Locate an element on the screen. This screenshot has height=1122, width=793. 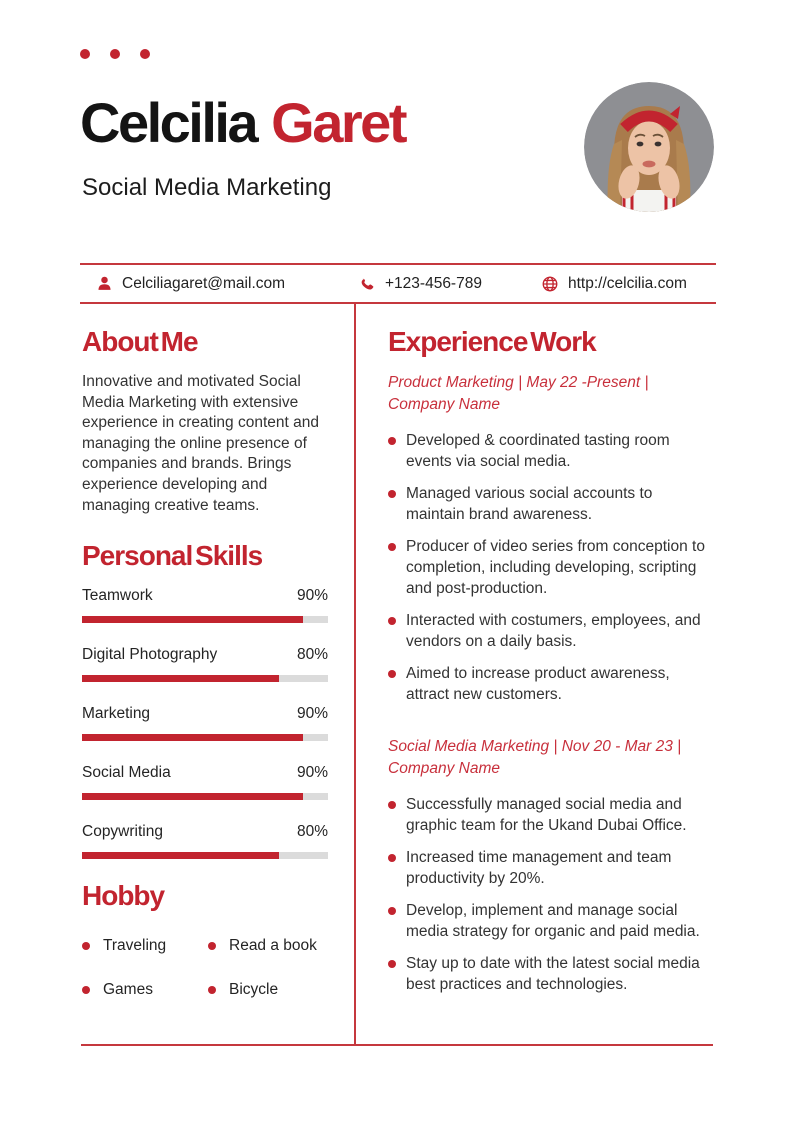
skill-item: Copywriting 80% is located at coordinates (205, 841).